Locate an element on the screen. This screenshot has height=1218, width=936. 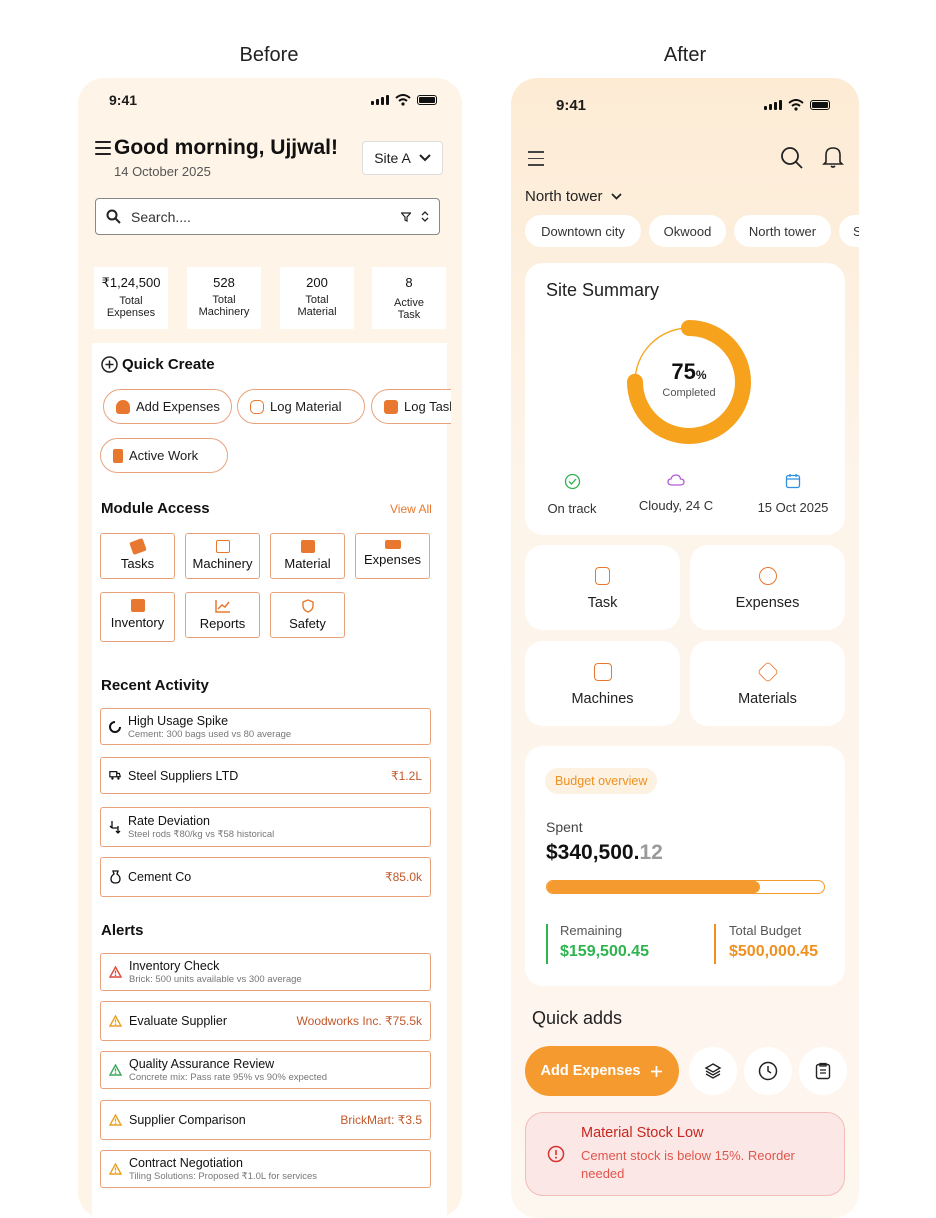
stat-label-1: Active is located at coordinates (409, 303).